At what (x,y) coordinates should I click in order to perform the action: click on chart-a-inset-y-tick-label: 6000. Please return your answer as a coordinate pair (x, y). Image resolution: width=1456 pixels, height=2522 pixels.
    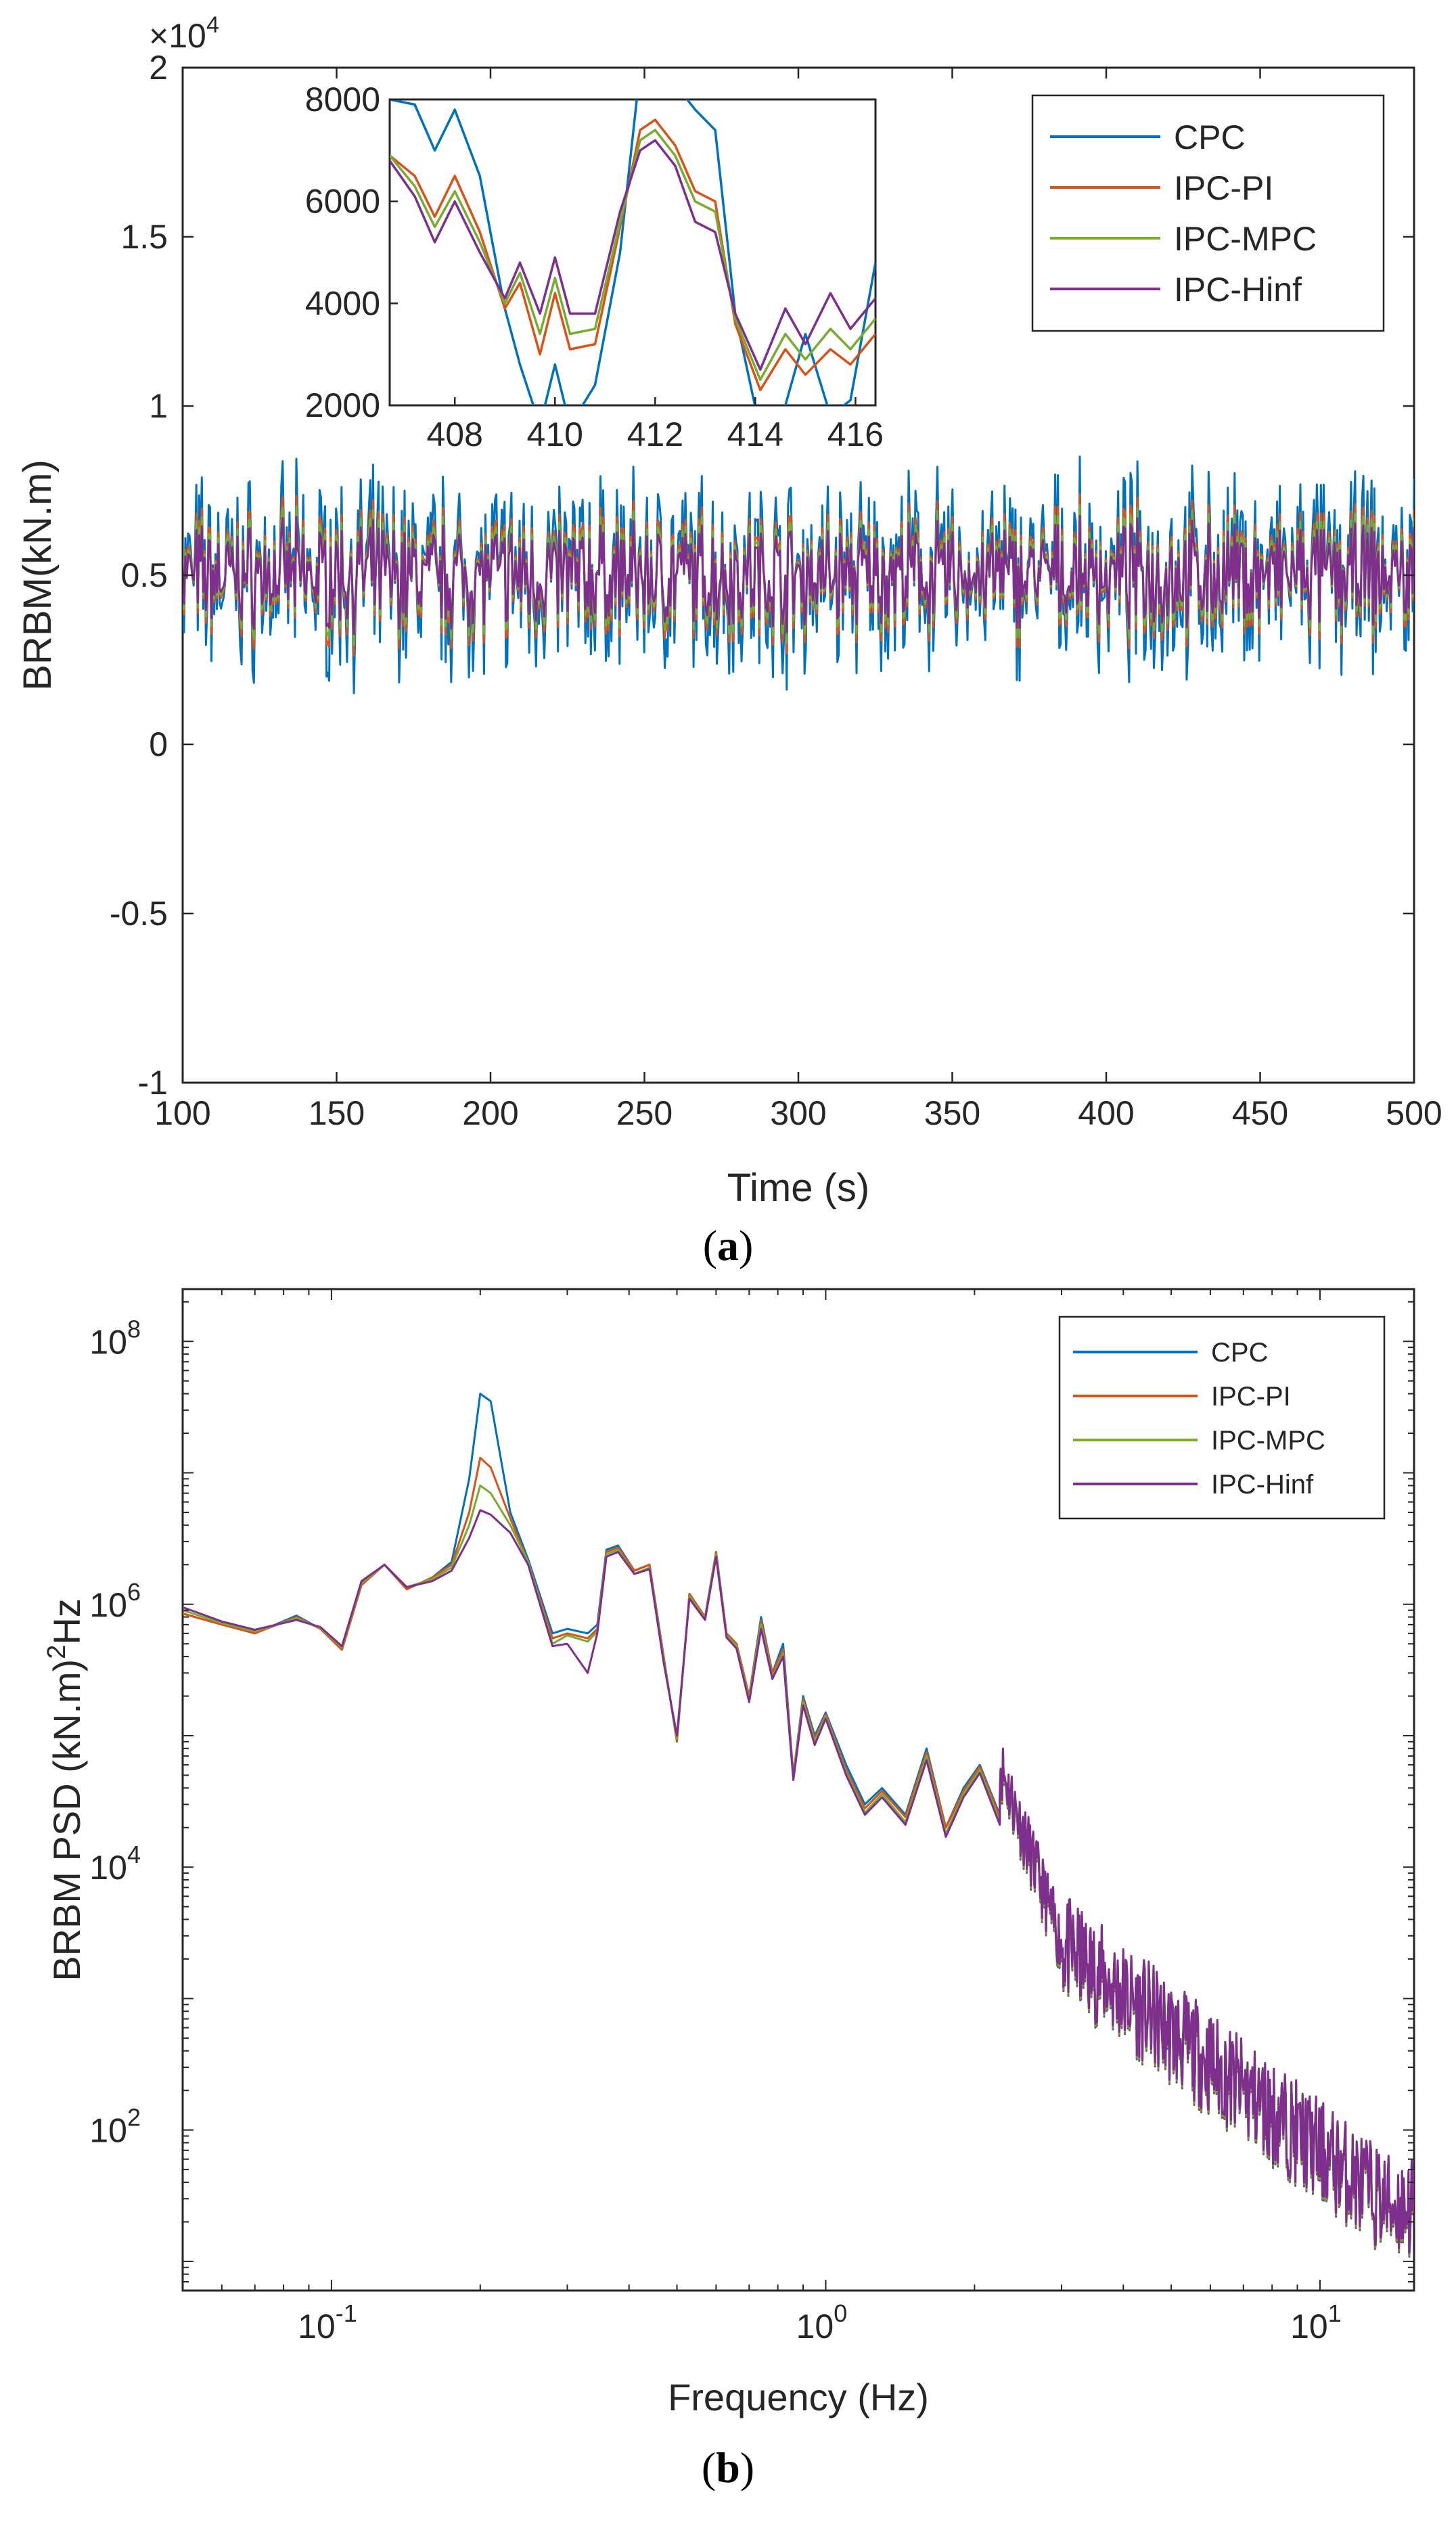
    Looking at the image, I should click on (342, 202).